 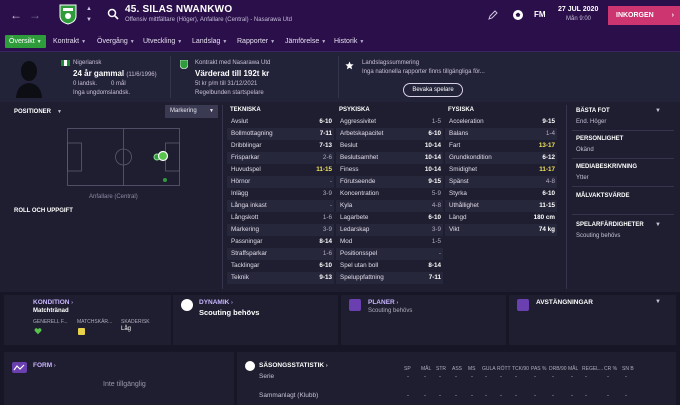 I want to click on injury-risk-value: Låg, so click(x=126, y=329).